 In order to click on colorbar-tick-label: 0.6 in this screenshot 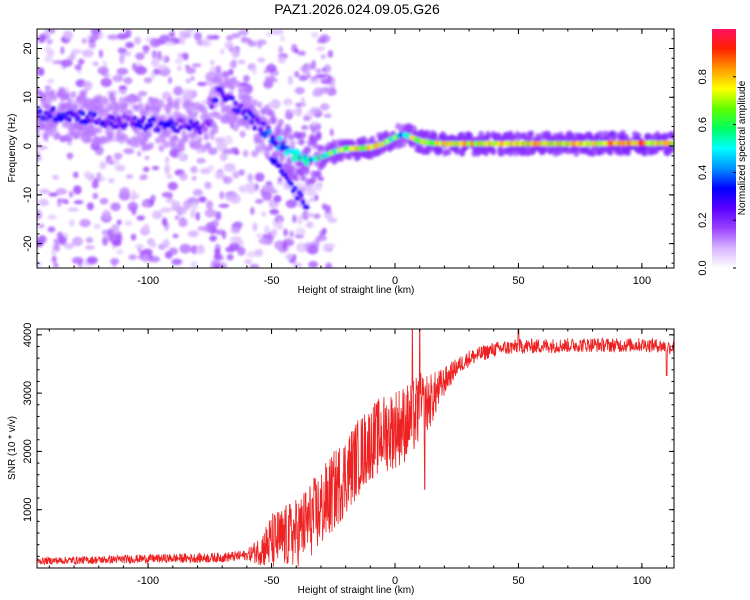, I will do `click(703, 124)`.